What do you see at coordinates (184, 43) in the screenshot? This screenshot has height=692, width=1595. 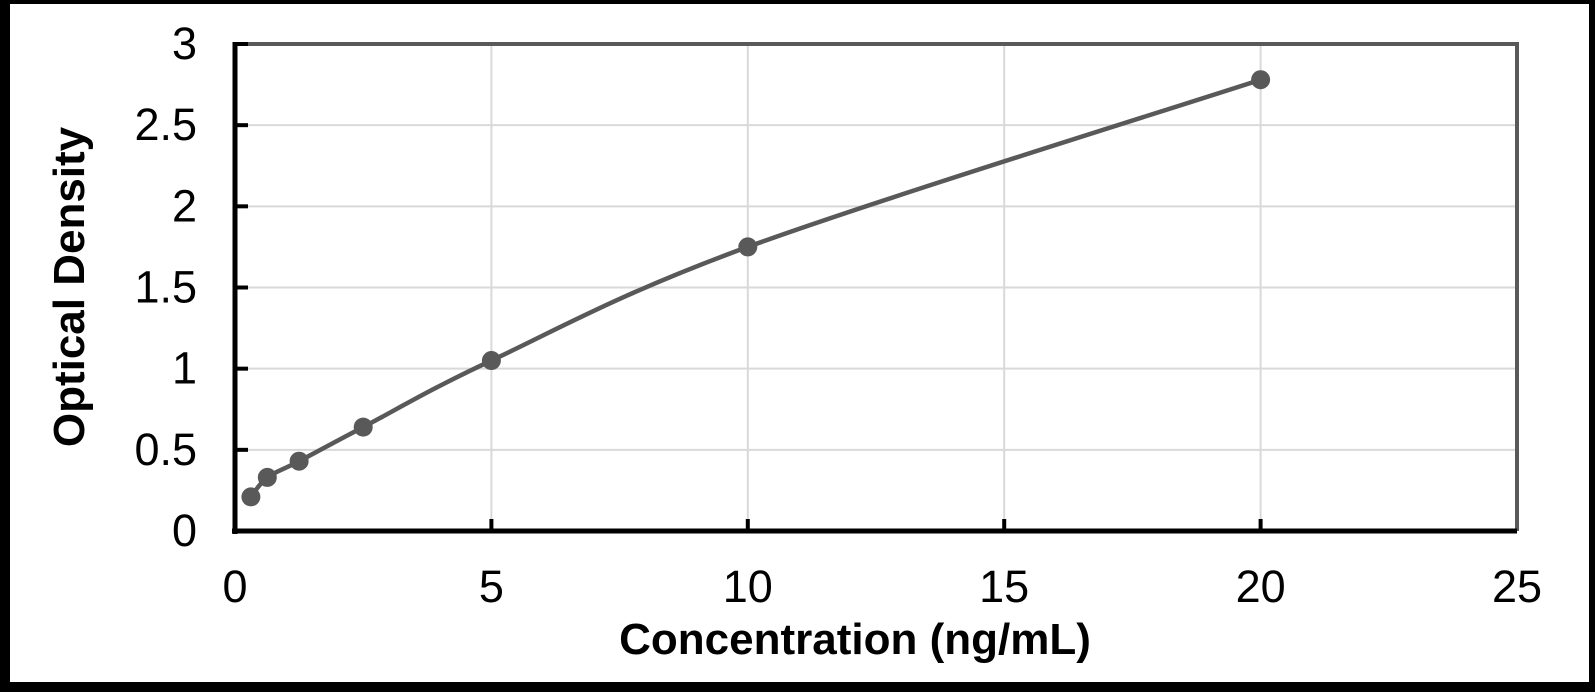 I see `y-tick-label: 3` at bounding box center [184, 43].